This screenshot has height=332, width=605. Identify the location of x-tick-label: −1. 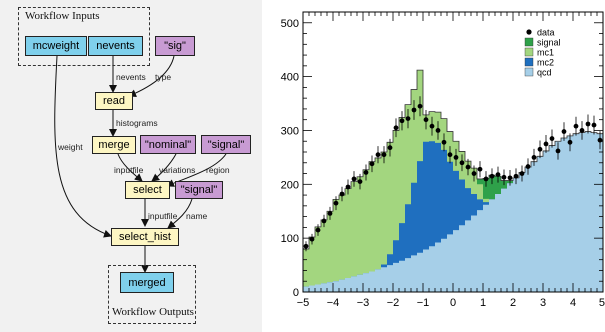
(423, 303).